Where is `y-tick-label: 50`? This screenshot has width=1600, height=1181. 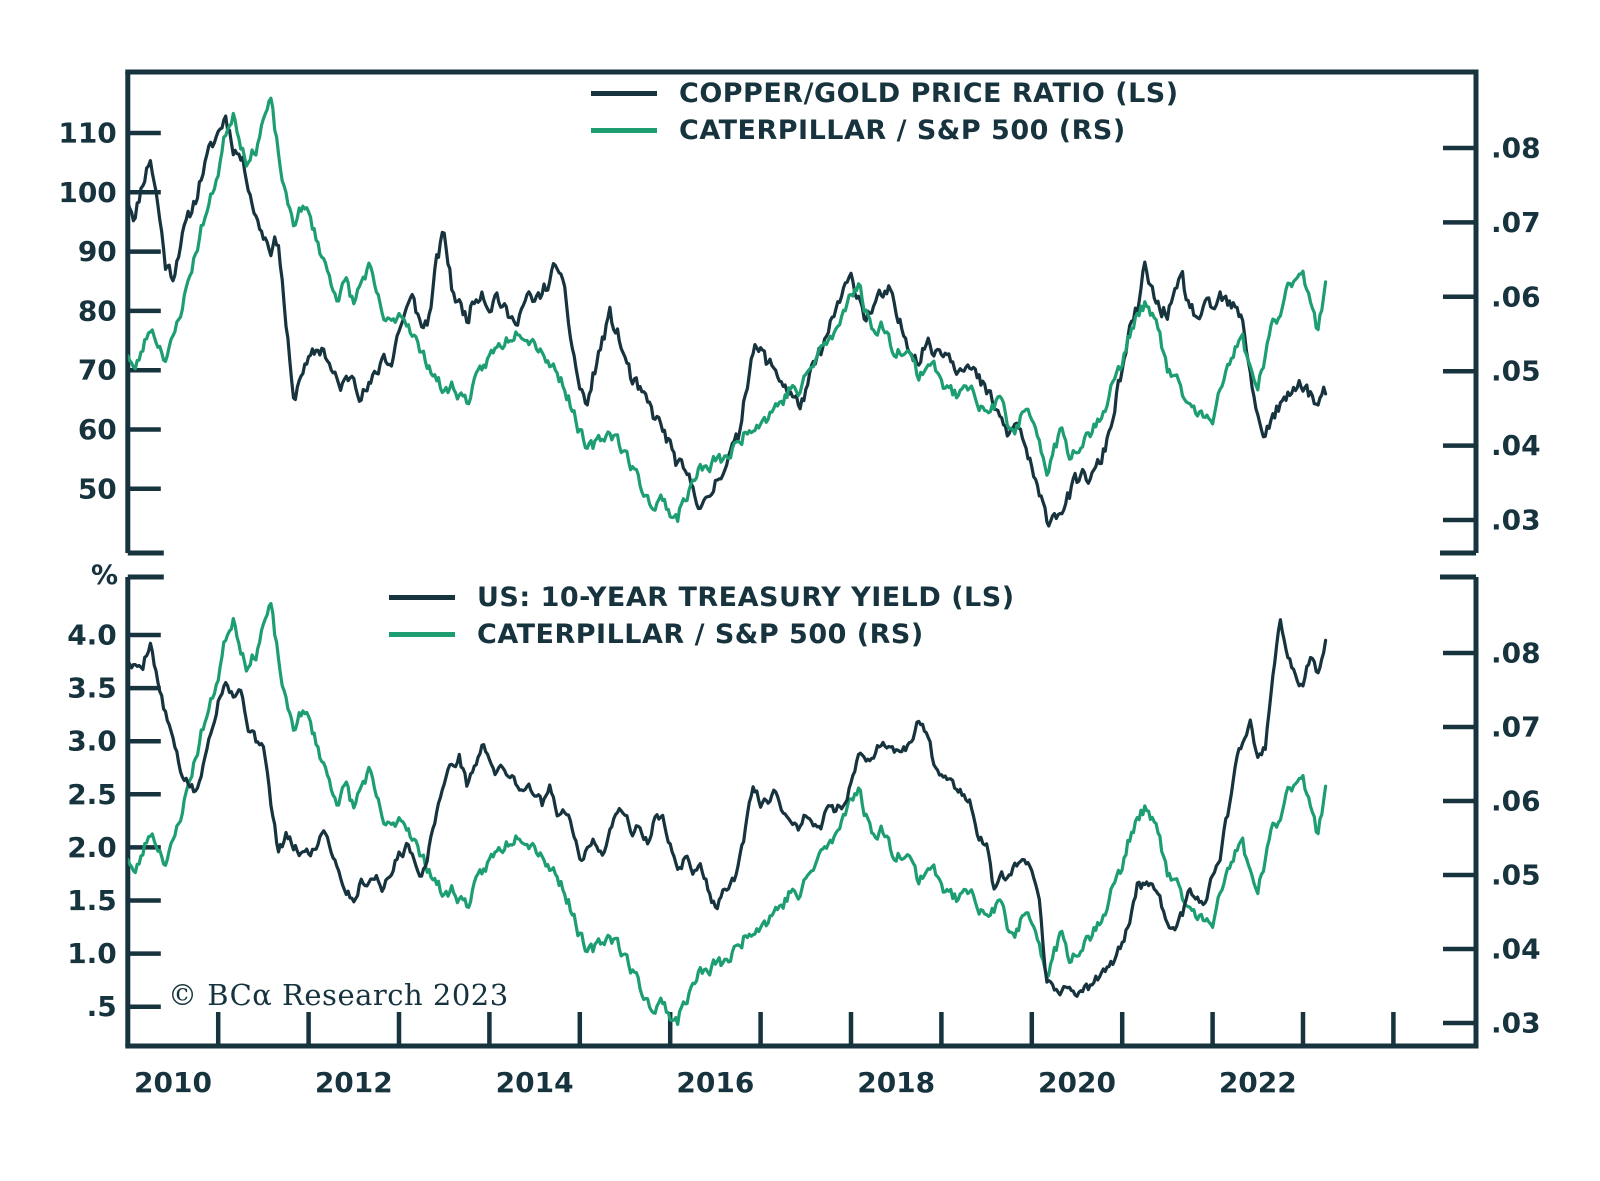
y-tick-label: 50 is located at coordinates (97, 488).